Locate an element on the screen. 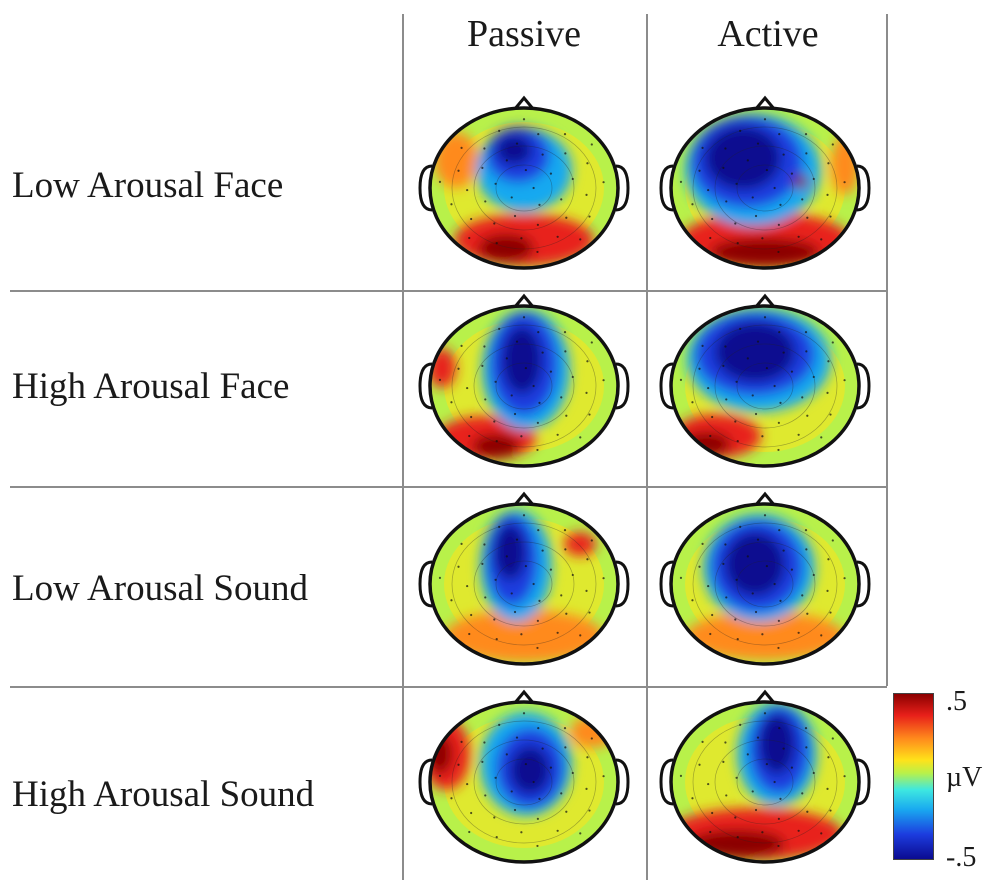  colorbar is located at coordinates (913, 776).